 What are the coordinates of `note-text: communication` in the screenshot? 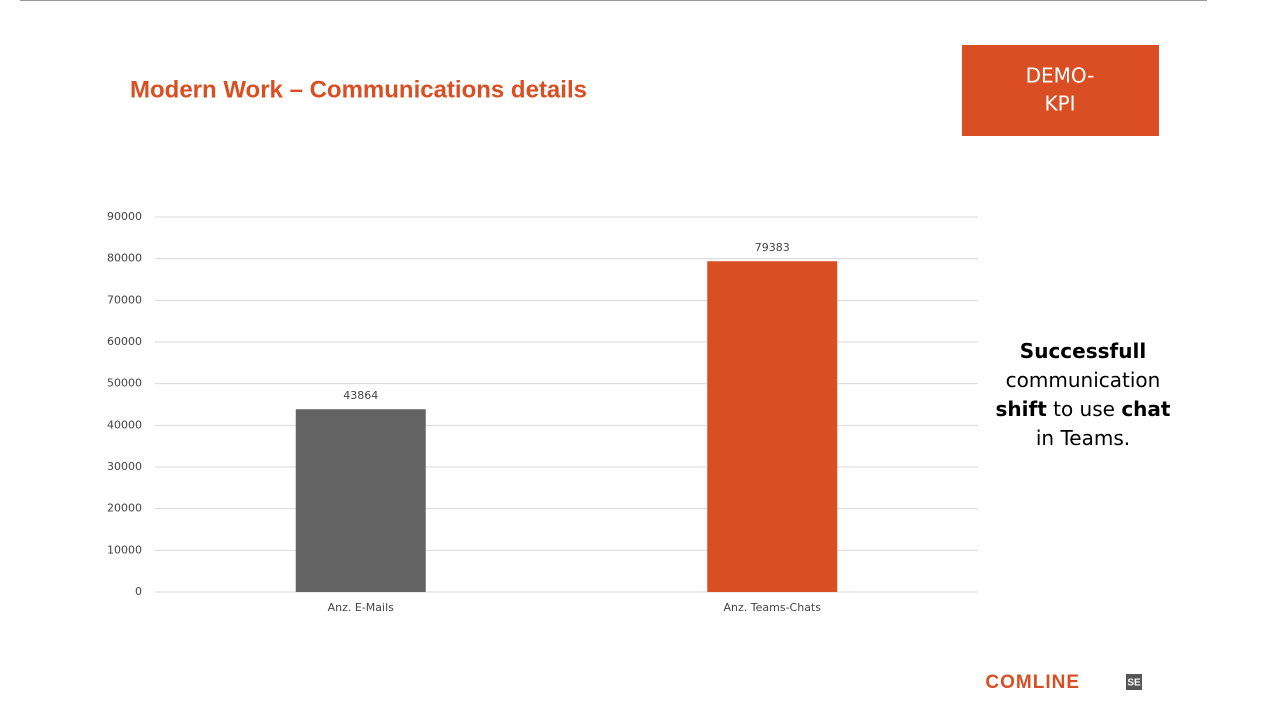 It's located at (1083, 380).